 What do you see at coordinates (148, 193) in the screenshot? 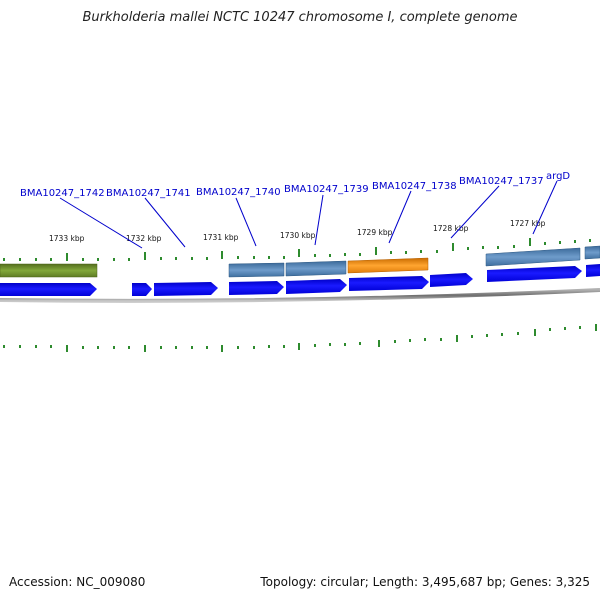
I see `gene-label-1741: BMA10247_1741` at bounding box center [148, 193].